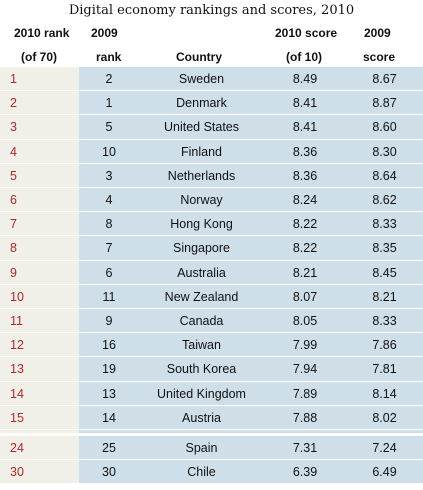 The height and width of the screenshot is (490, 423). I want to click on header-2009-score: 2009, so click(377, 33).